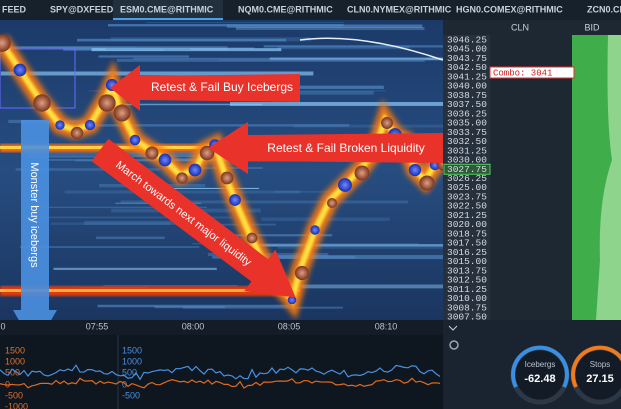 This screenshot has height=409, width=621. What do you see at coordinates (193, 326) in the screenshot?
I see `time-label: 08:00` at bounding box center [193, 326].